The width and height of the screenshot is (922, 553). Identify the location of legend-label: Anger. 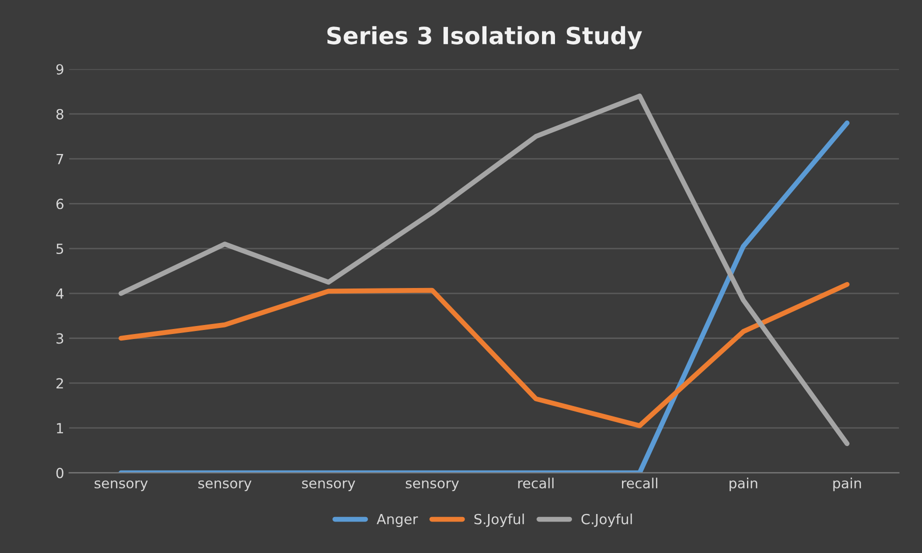
(397, 521).